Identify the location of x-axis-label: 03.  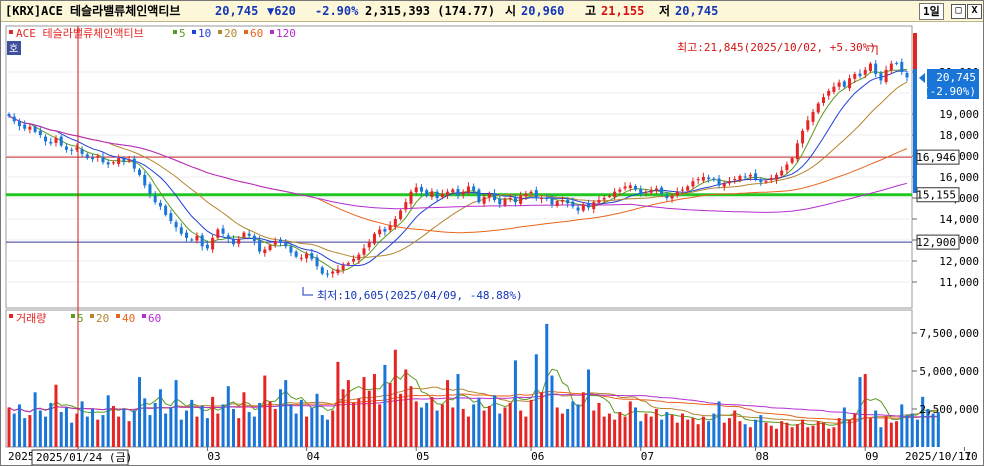
(213, 456).